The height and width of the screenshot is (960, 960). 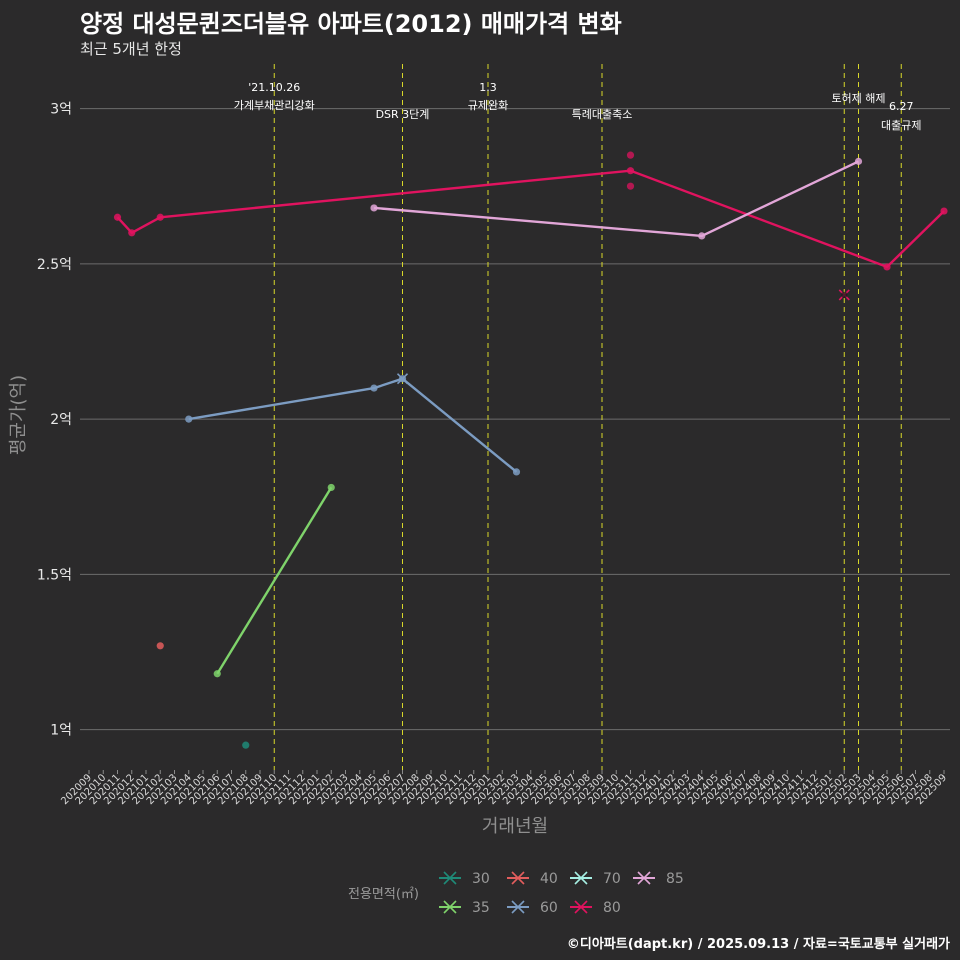 What do you see at coordinates (844, 295) in the screenshot?
I see `cross-marker-center` at bounding box center [844, 295].